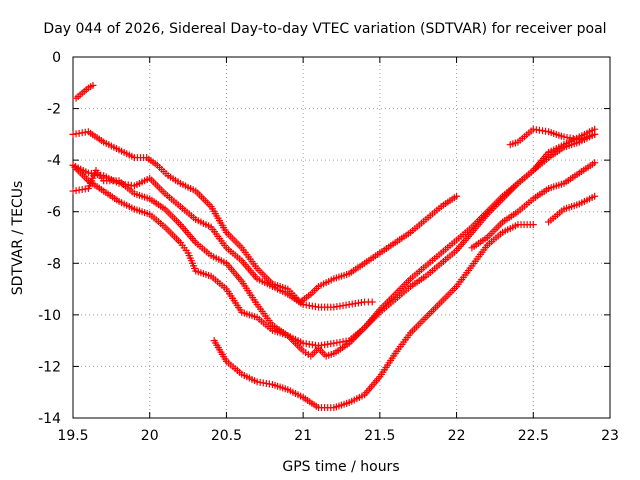  Describe the element at coordinates (54, 161) in the screenshot. I see `y-tick-label: -4` at that location.